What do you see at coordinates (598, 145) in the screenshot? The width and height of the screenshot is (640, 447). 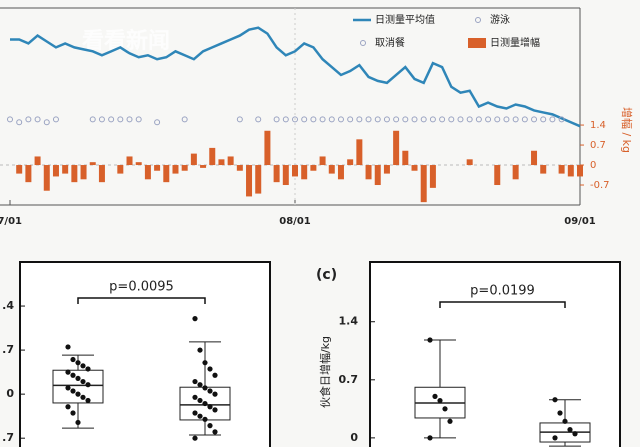 I see `y2-tick-label: 0.7` at bounding box center [598, 145].